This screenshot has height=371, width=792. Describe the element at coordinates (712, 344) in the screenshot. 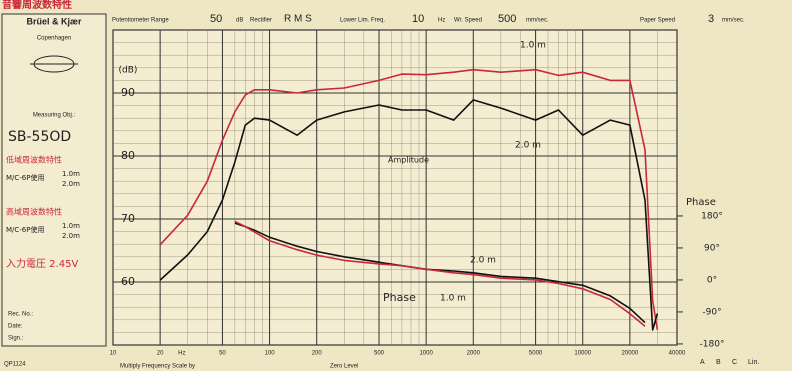

I see `y2-tick-label: -180°` at that location.